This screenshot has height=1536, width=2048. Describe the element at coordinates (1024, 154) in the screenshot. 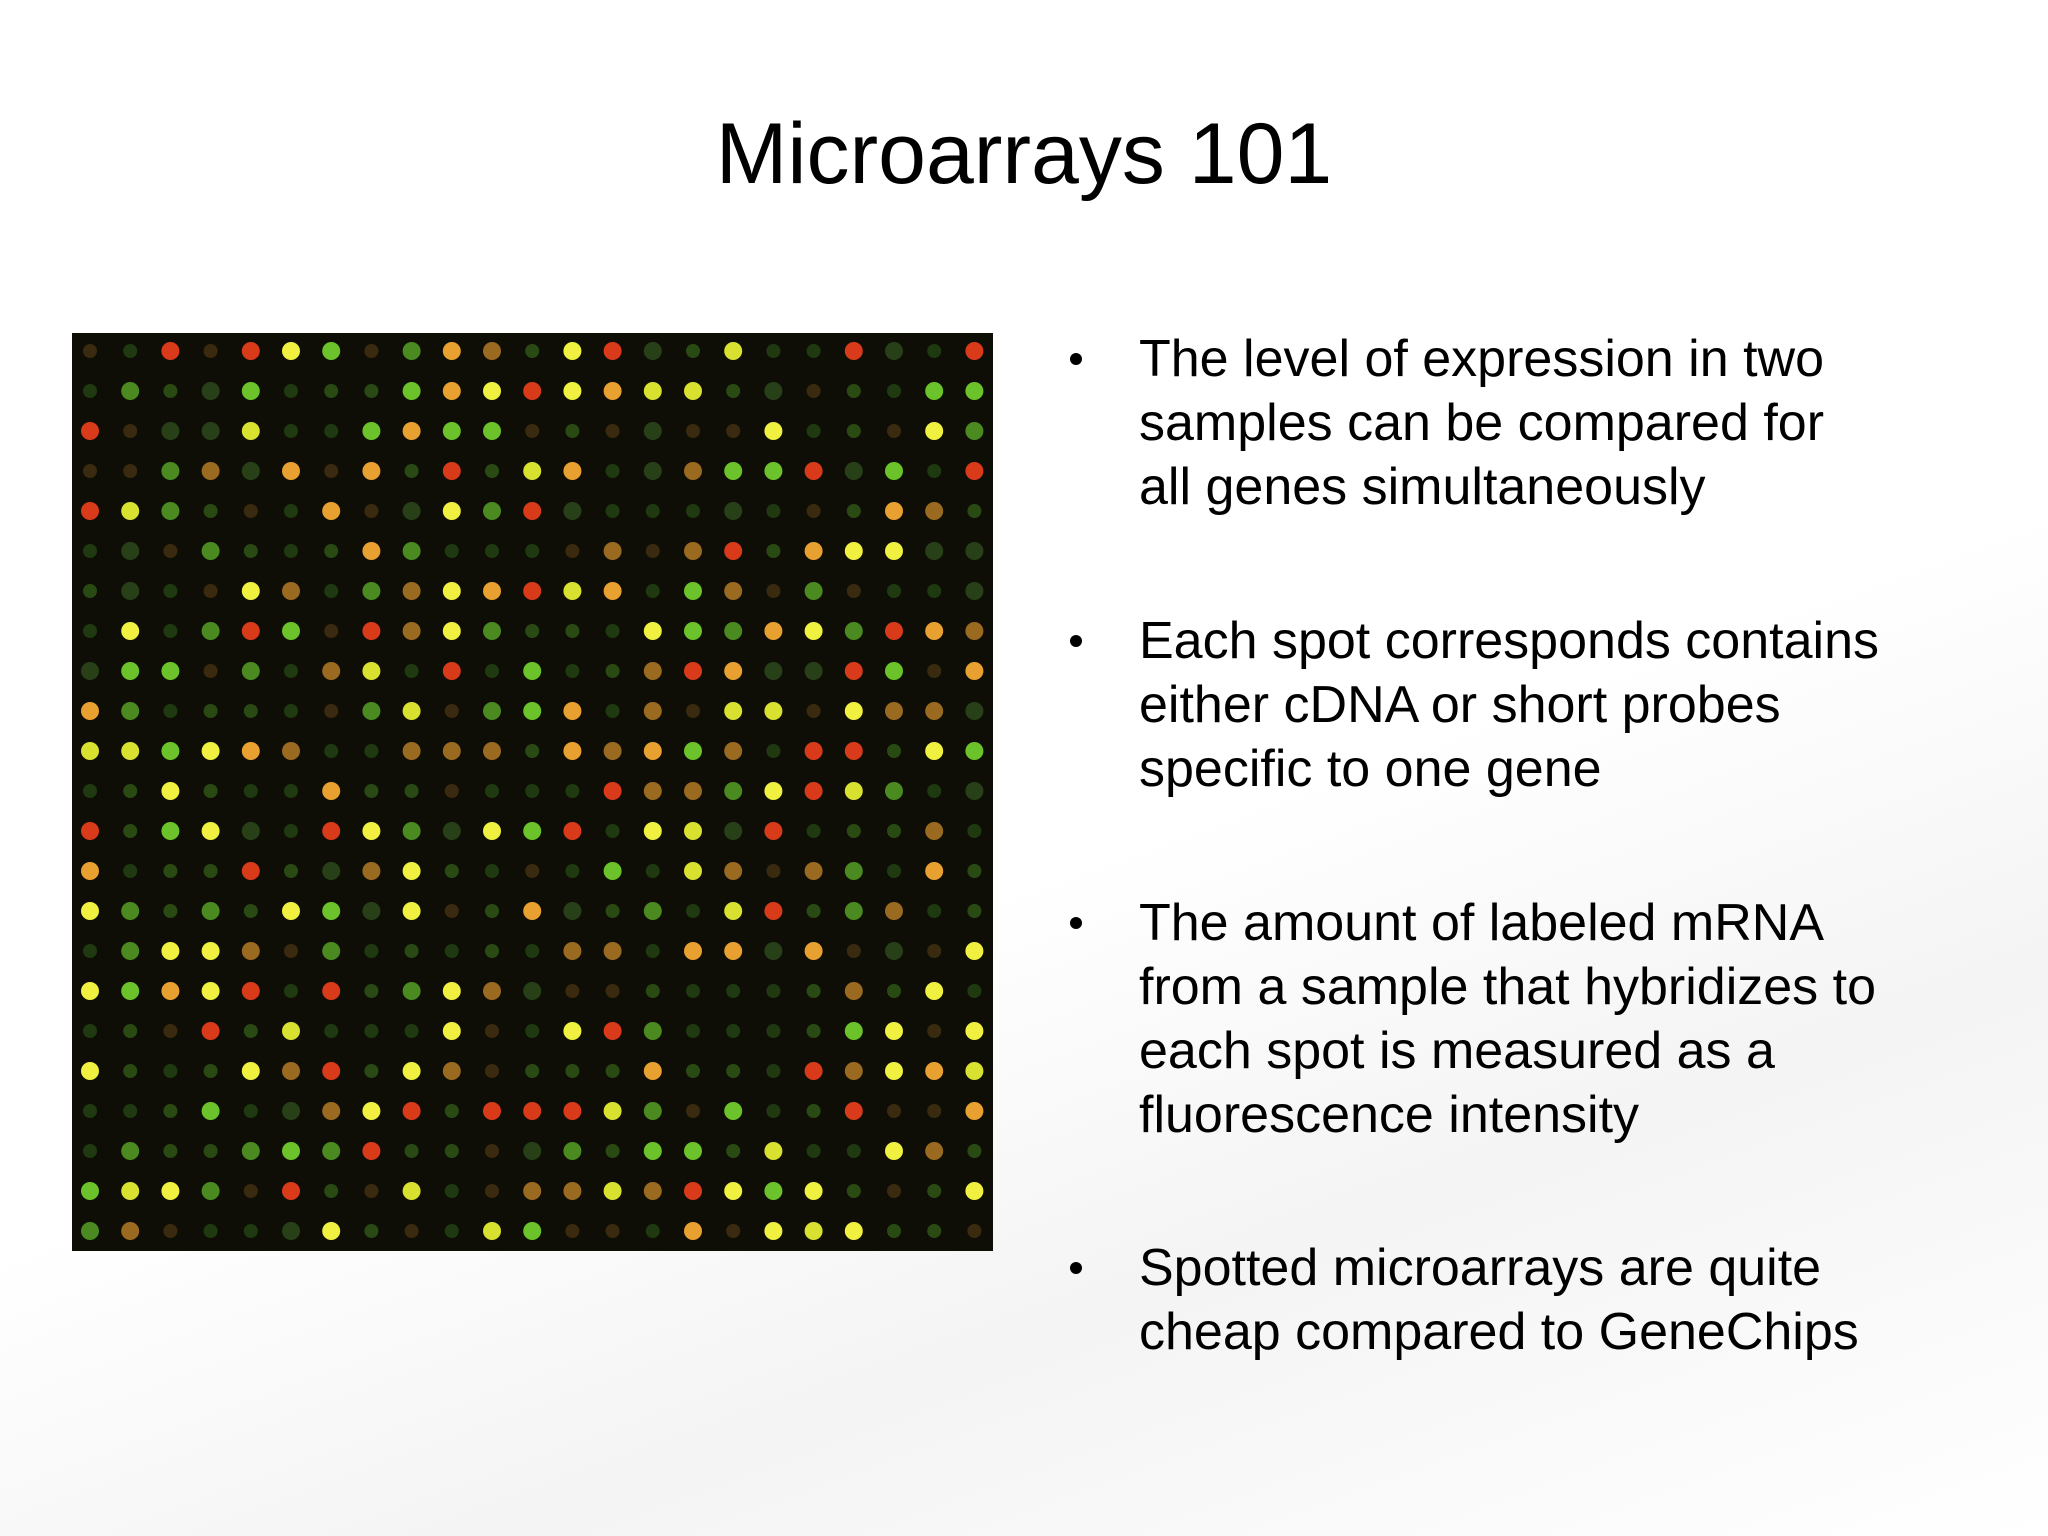

I see `slide-title: Microarrays 101` at that location.